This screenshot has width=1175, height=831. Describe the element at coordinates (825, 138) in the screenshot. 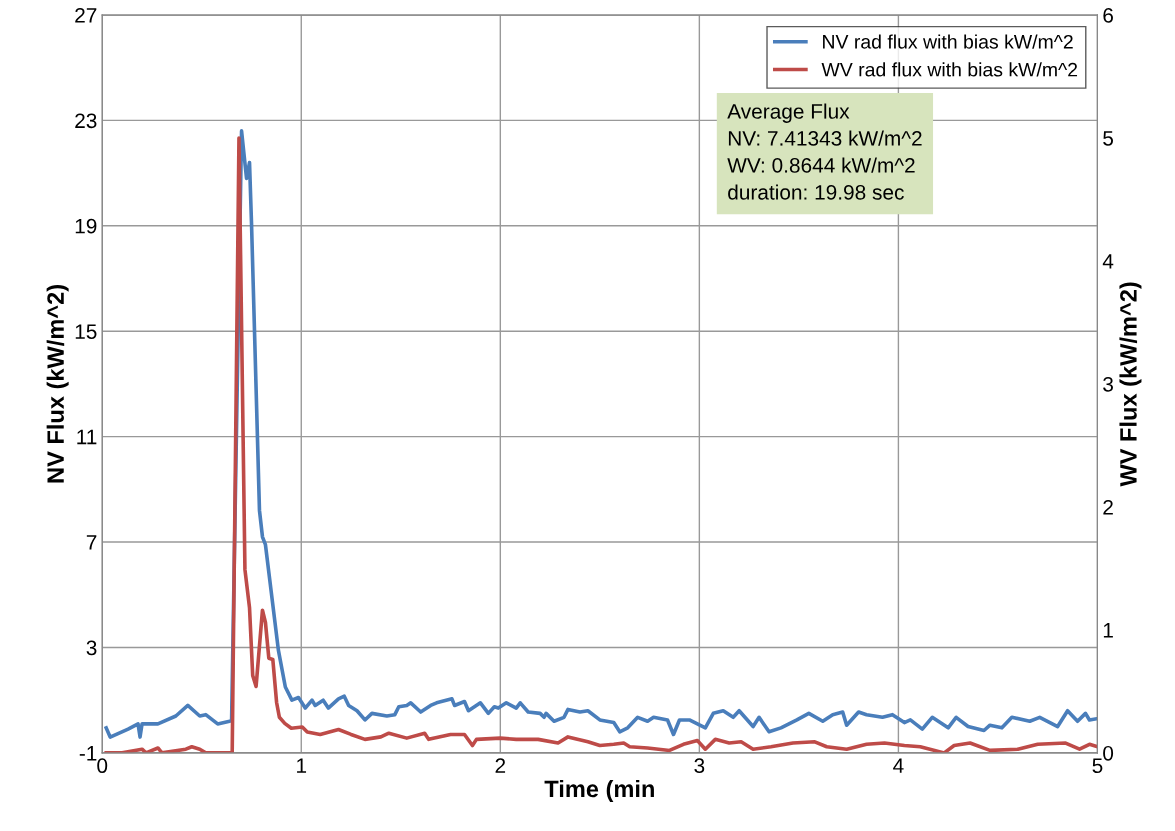

I see `annotation: NV: 7.41343 kW/m^2` at that location.